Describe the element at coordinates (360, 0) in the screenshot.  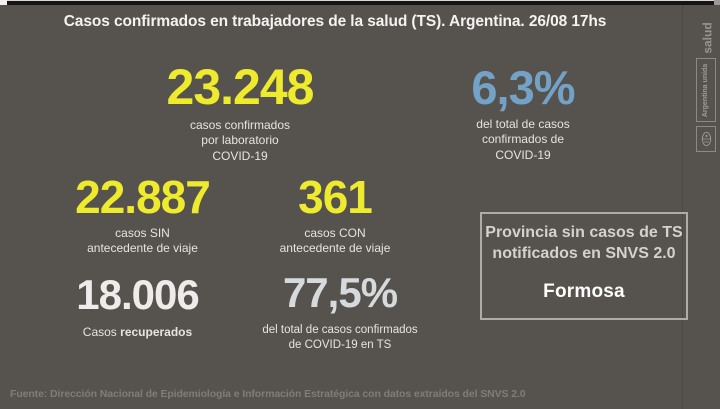
I see `top-edge-light-strip` at that location.